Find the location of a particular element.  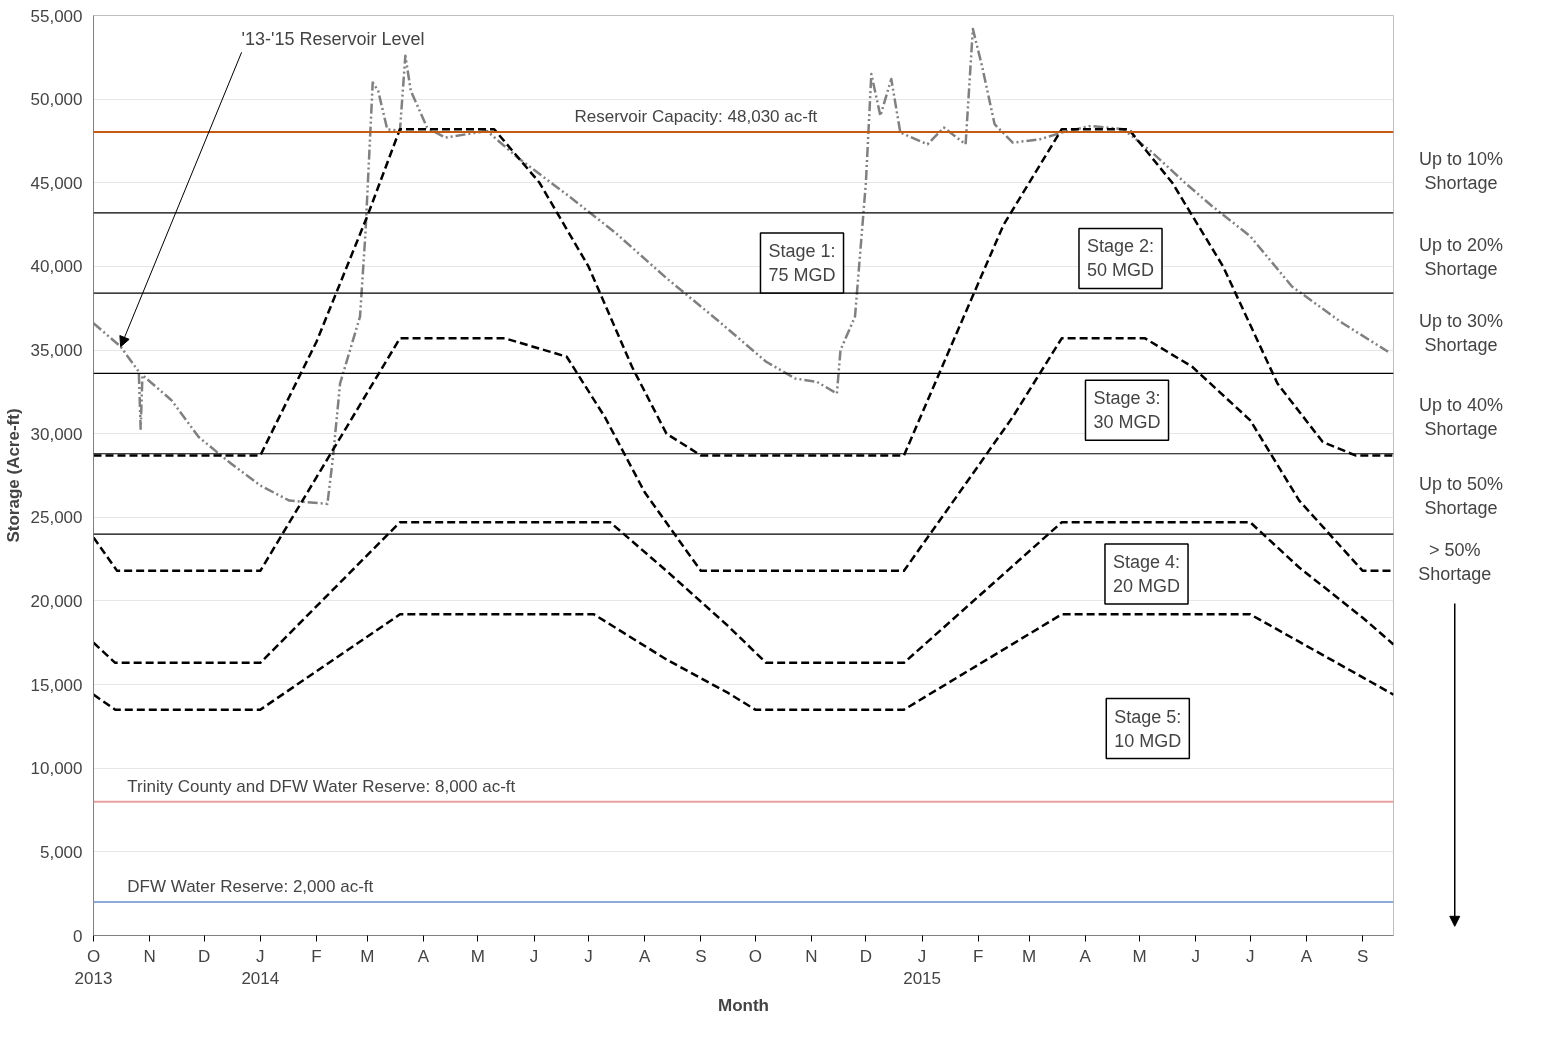

annotation: Stage 4: 20 MGD is located at coordinates (1146, 573).